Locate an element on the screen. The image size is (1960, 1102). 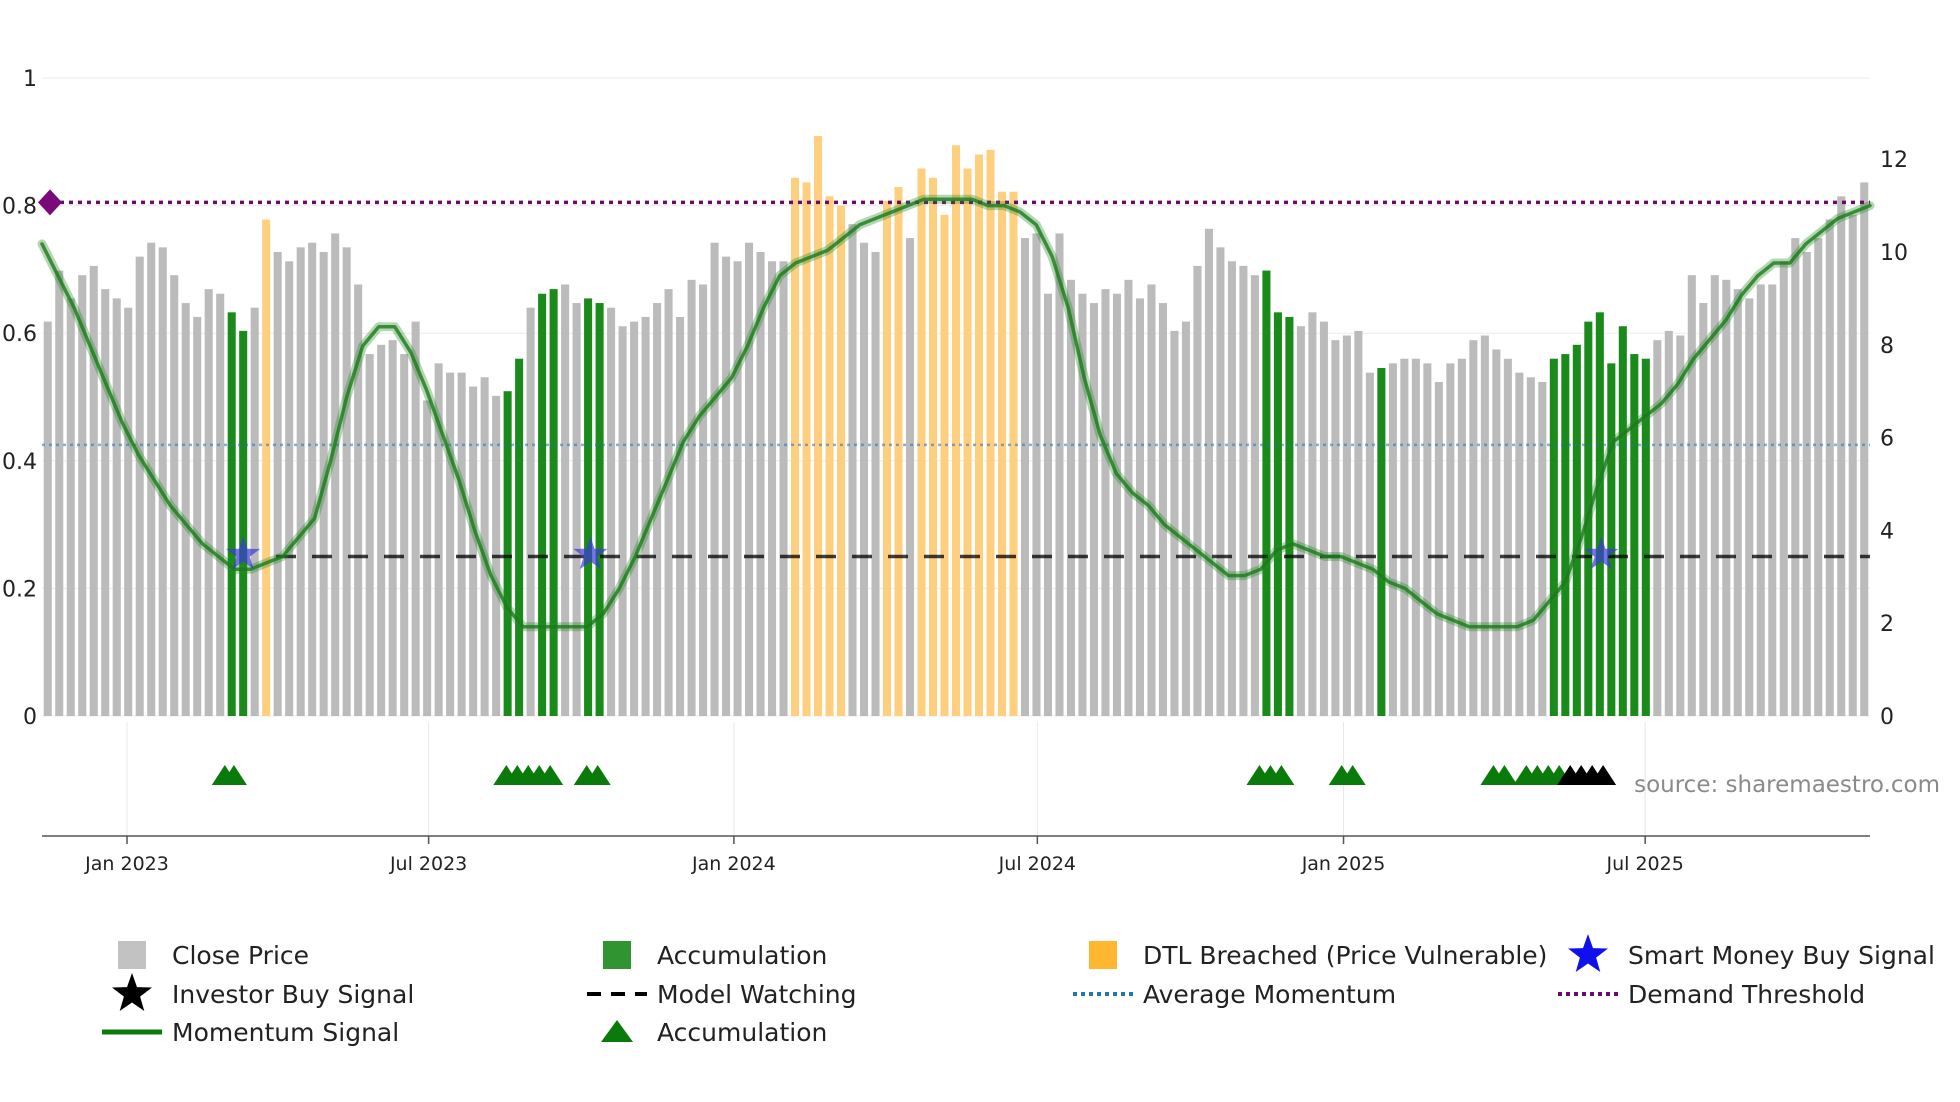
accumulation_bar-legend-swatch is located at coordinates (617, 955).